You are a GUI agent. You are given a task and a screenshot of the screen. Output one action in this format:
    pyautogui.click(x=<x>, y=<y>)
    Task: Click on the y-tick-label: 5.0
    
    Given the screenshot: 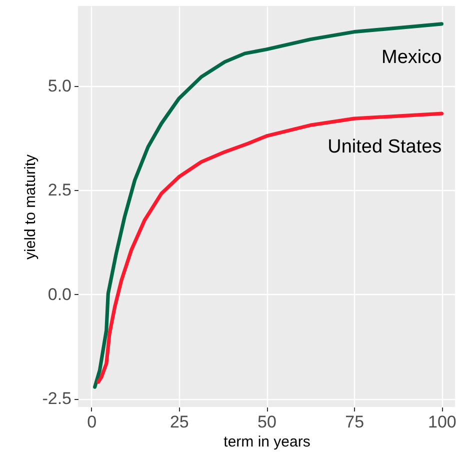 What is the action you would take?
    pyautogui.click(x=60, y=86)
    